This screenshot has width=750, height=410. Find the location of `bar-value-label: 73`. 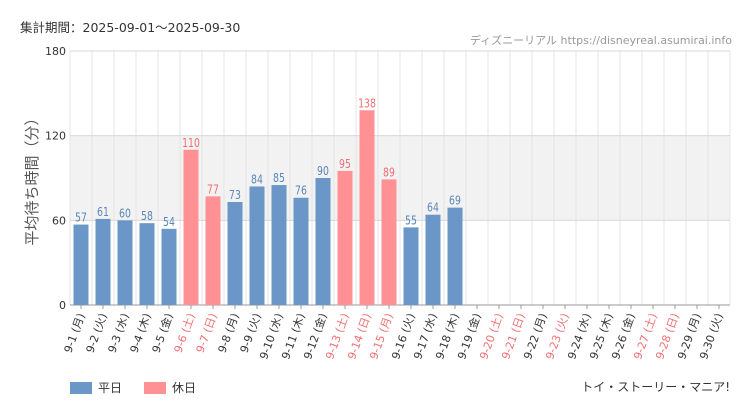

bar-value-label: 73 is located at coordinates (235, 195).